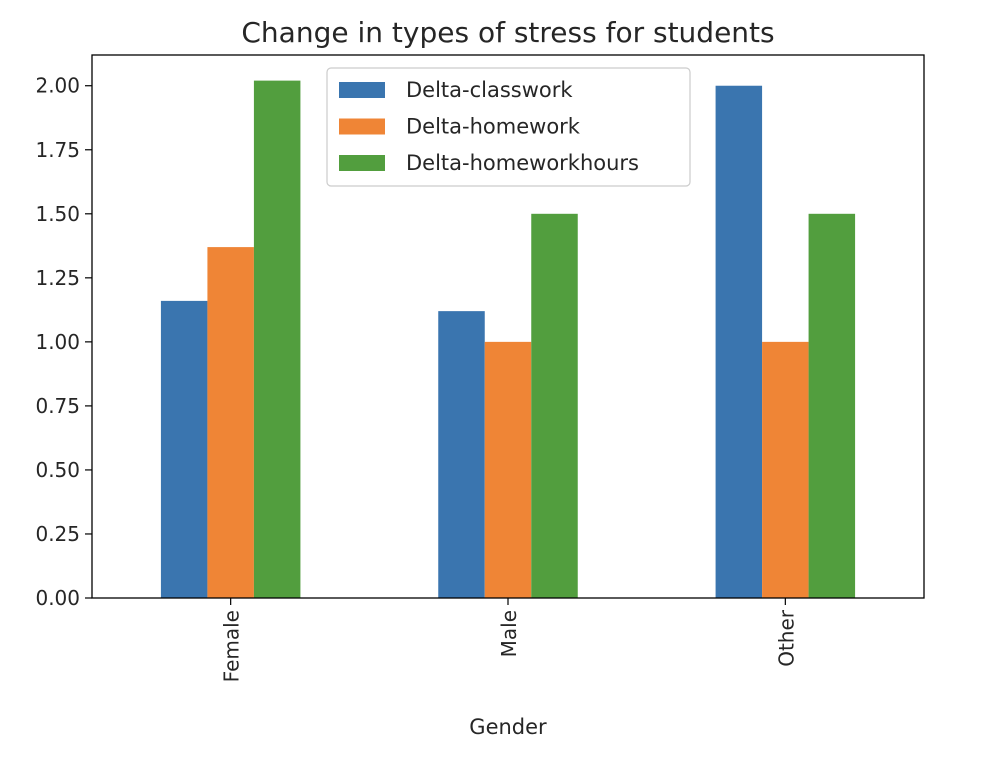 This screenshot has width=986, height=772. Describe the element at coordinates (832, 405) in the screenshot. I see `bar-delta-homeworkhours-other` at that location.